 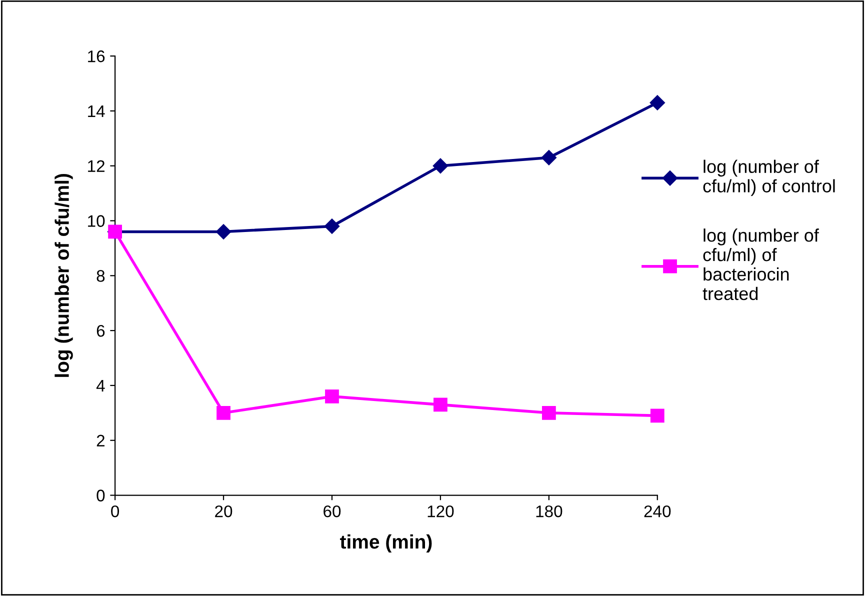 I want to click on x-tick-label: 60, so click(x=332, y=511).